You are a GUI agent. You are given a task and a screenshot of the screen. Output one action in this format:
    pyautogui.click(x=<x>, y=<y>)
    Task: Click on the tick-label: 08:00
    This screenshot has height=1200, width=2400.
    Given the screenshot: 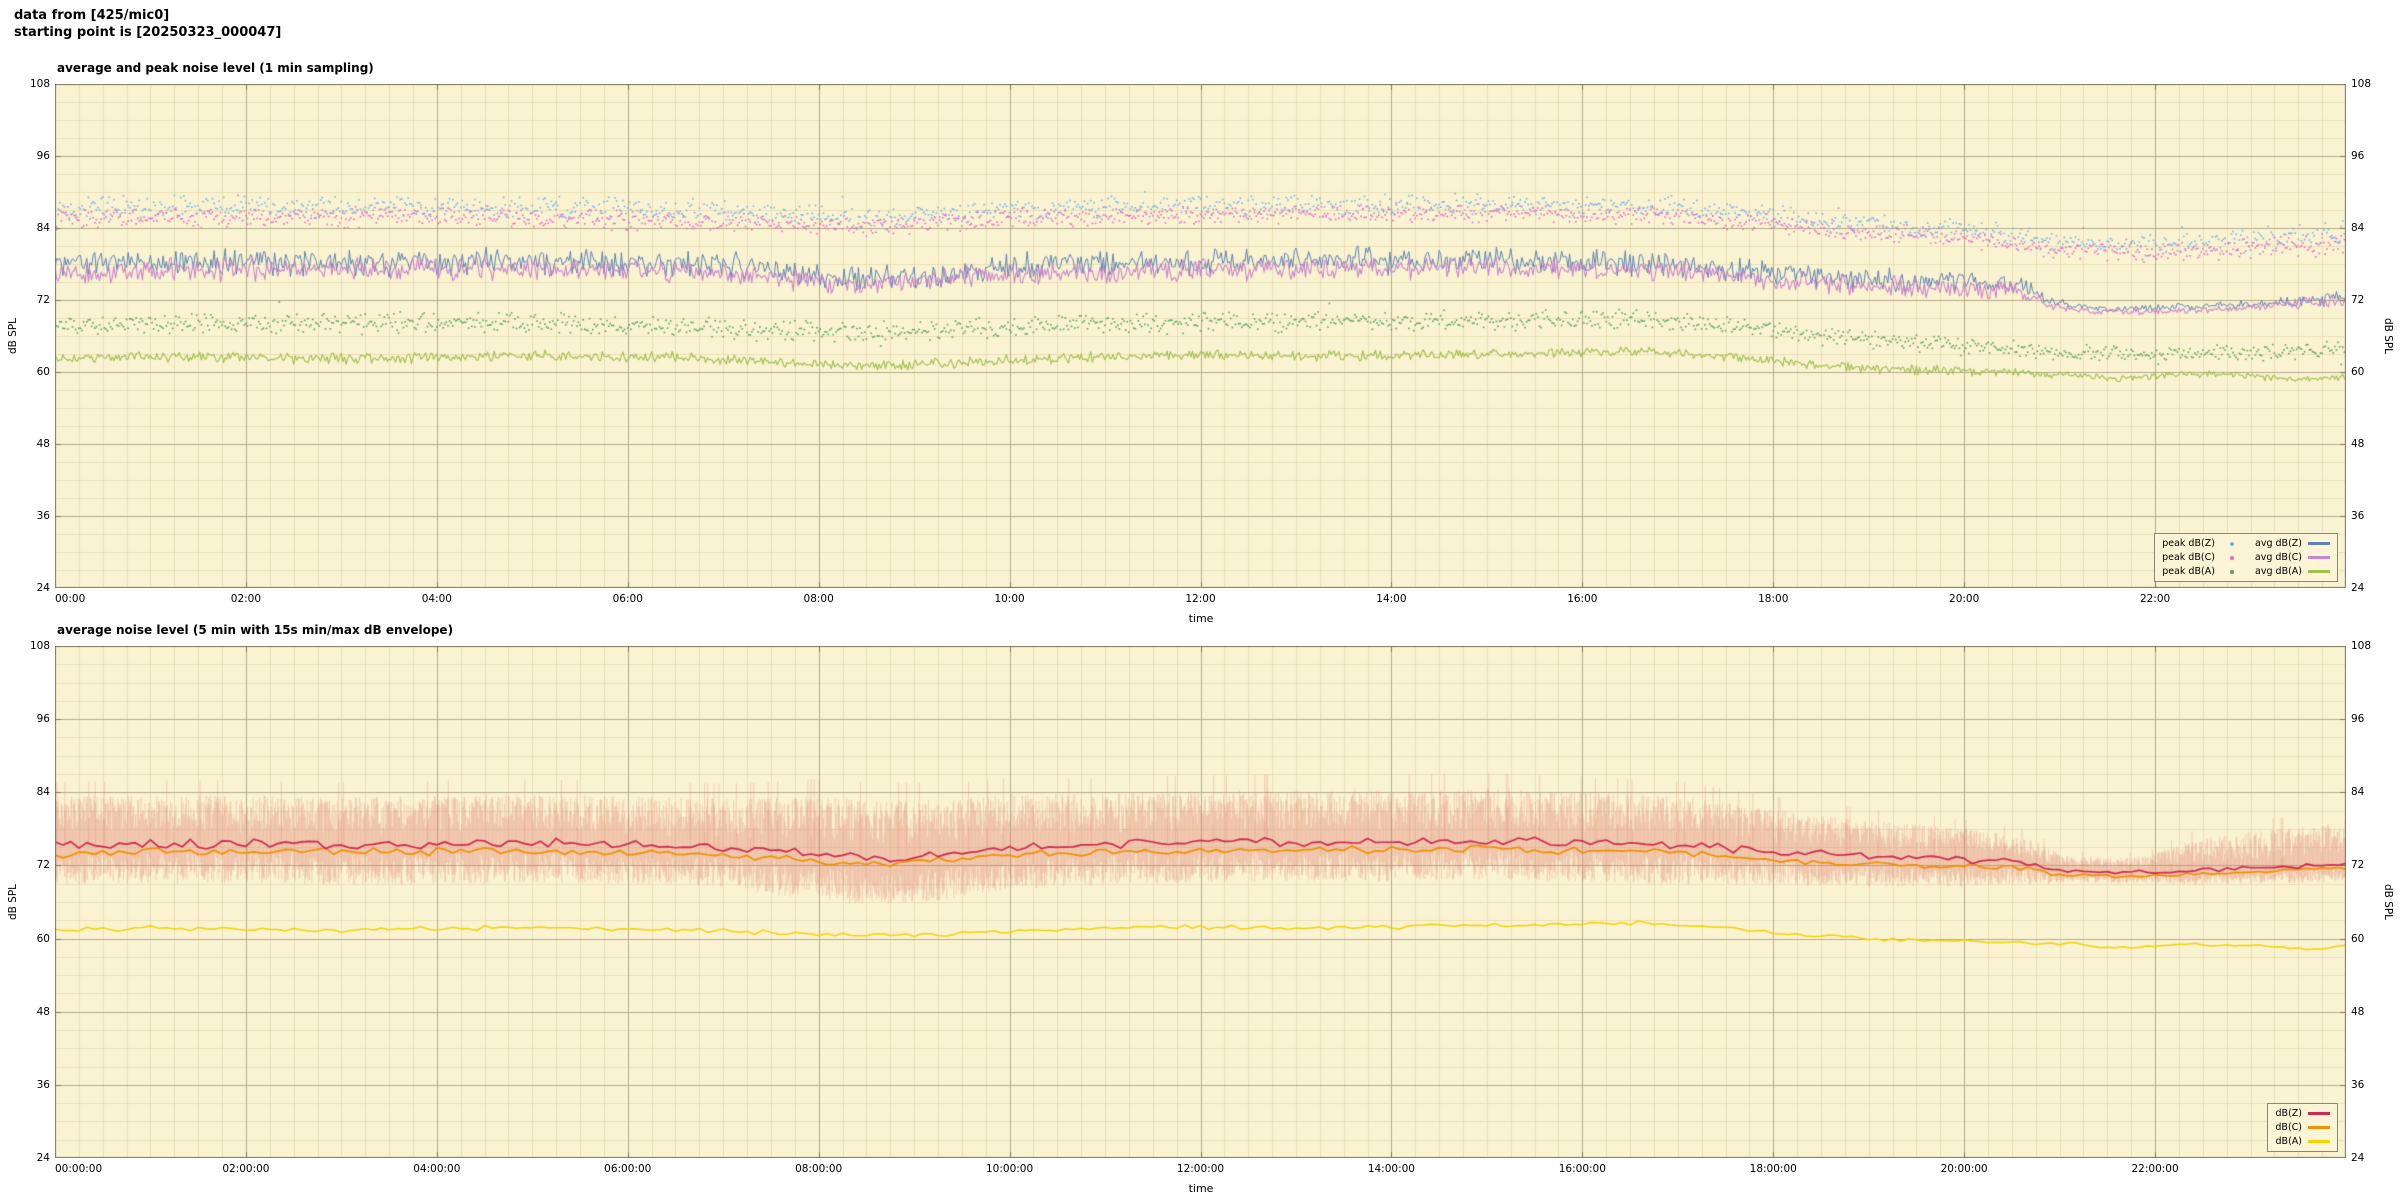 What is the action you would take?
    pyautogui.click(x=818, y=599)
    